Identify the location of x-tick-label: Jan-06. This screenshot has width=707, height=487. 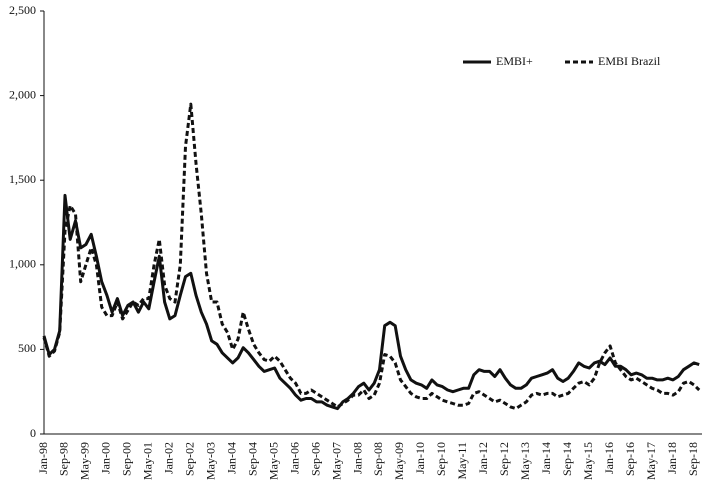
(294, 458).